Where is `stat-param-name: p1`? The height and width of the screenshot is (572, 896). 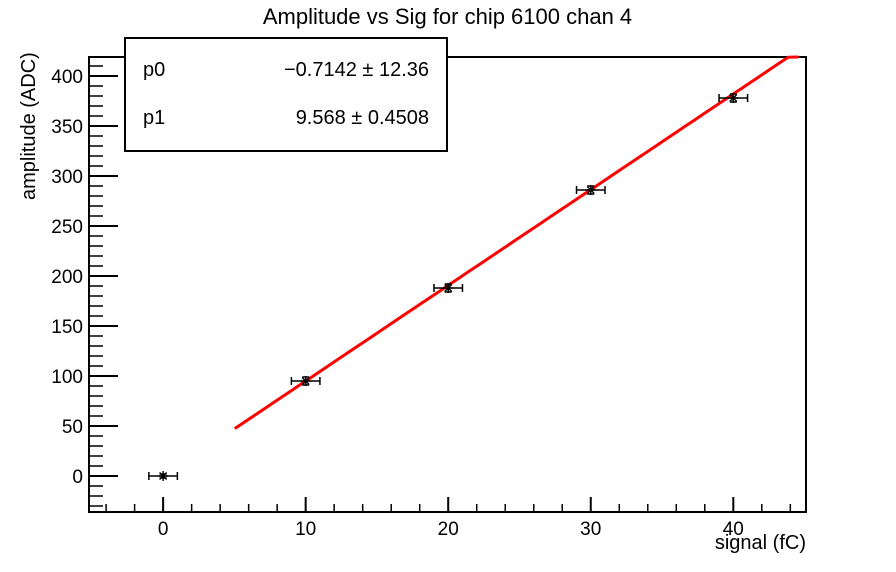
stat-param-name: p1 is located at coordinates (154, 117).